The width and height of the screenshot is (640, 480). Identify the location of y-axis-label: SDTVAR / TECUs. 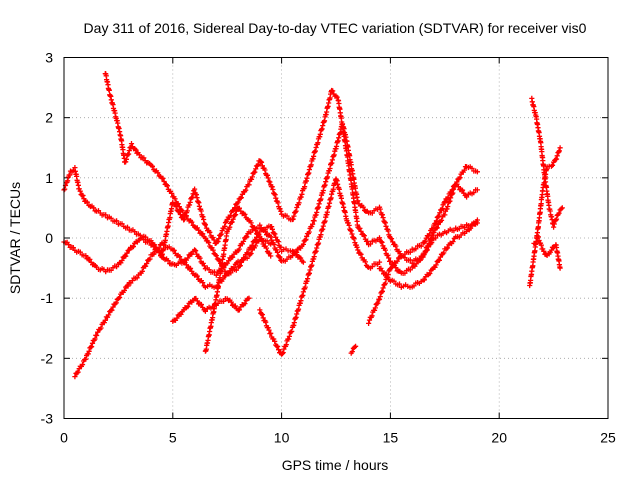
(15, 238).